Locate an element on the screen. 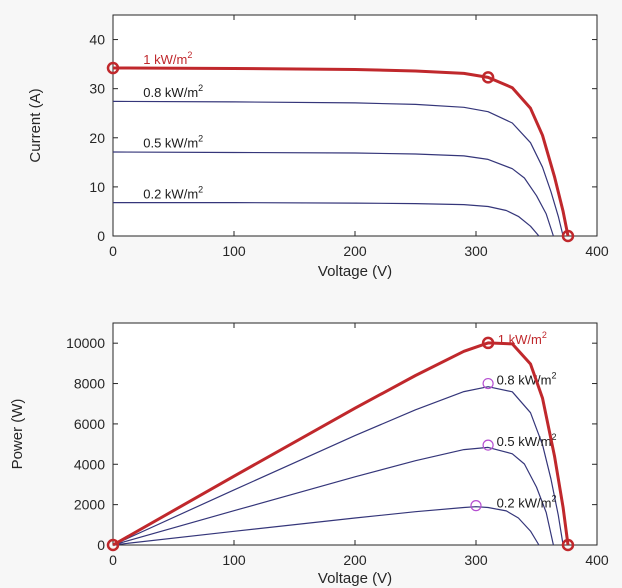 The width and height of the screenshot is (622, 588). y-axis-label: Power (W) is located at coordinates (17, 434).